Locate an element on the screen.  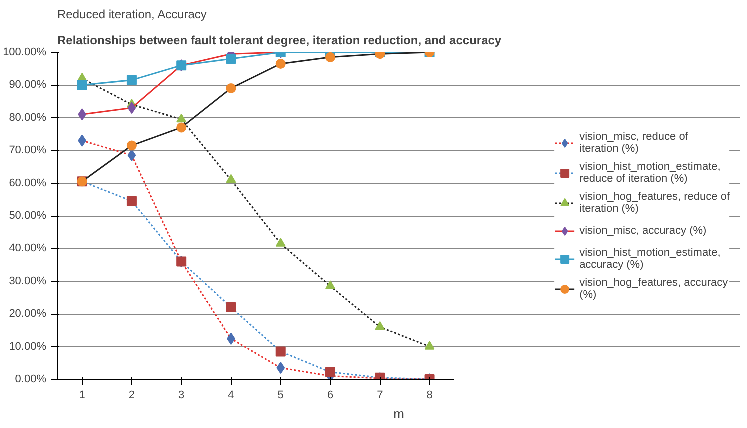
y-tick-label: 90.00% is located at coordinates (28, 85).